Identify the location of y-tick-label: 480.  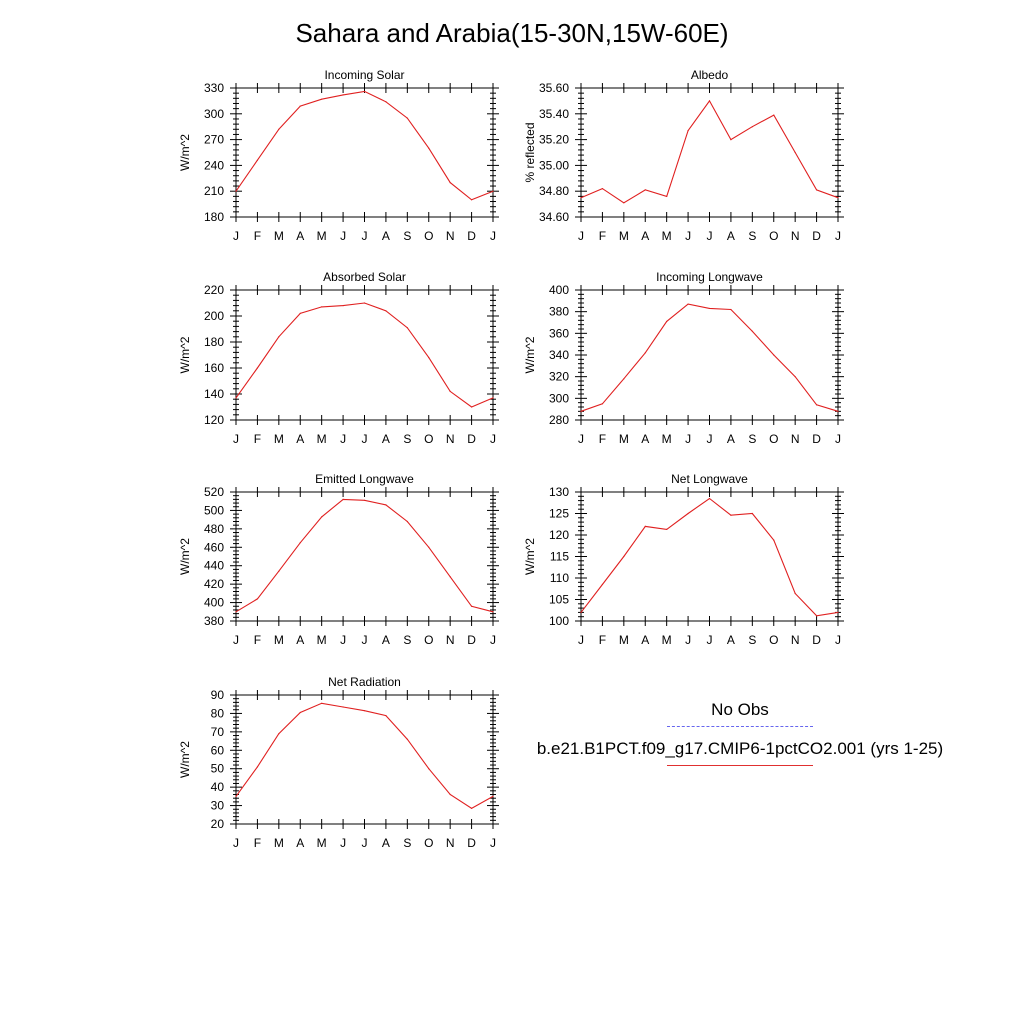
(214, 529).